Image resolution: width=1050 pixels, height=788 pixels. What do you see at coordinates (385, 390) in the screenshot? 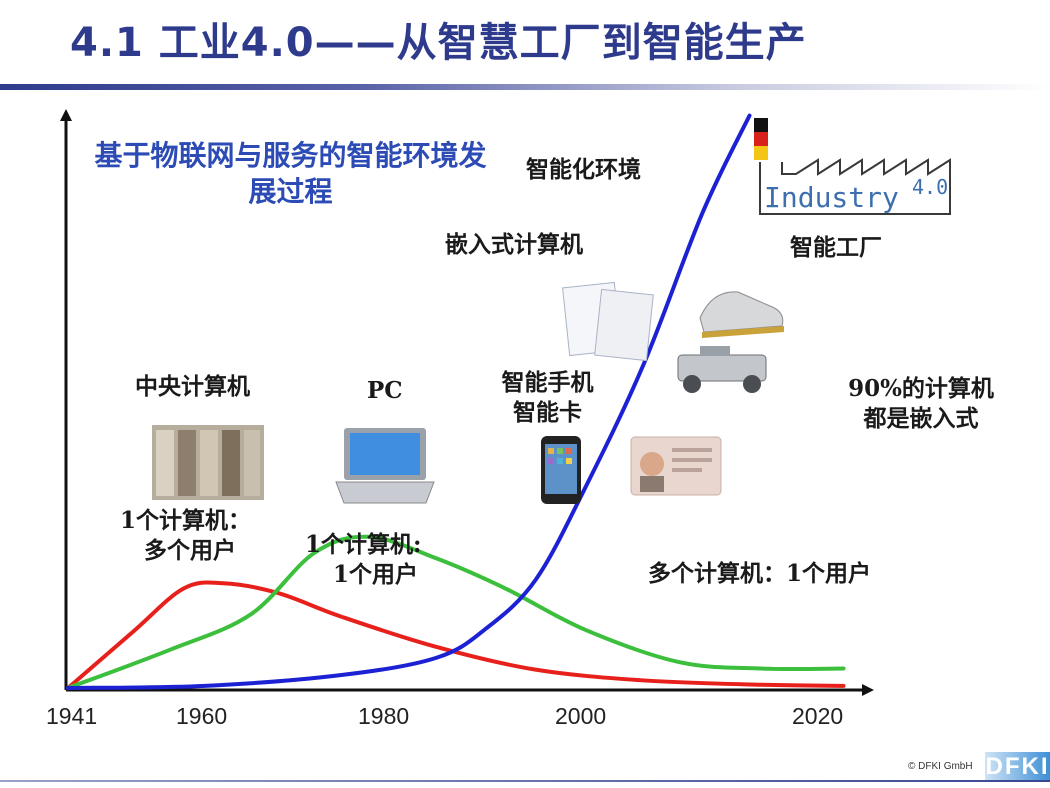
I see `label-pc: PC` at bounding box center [385, 390].